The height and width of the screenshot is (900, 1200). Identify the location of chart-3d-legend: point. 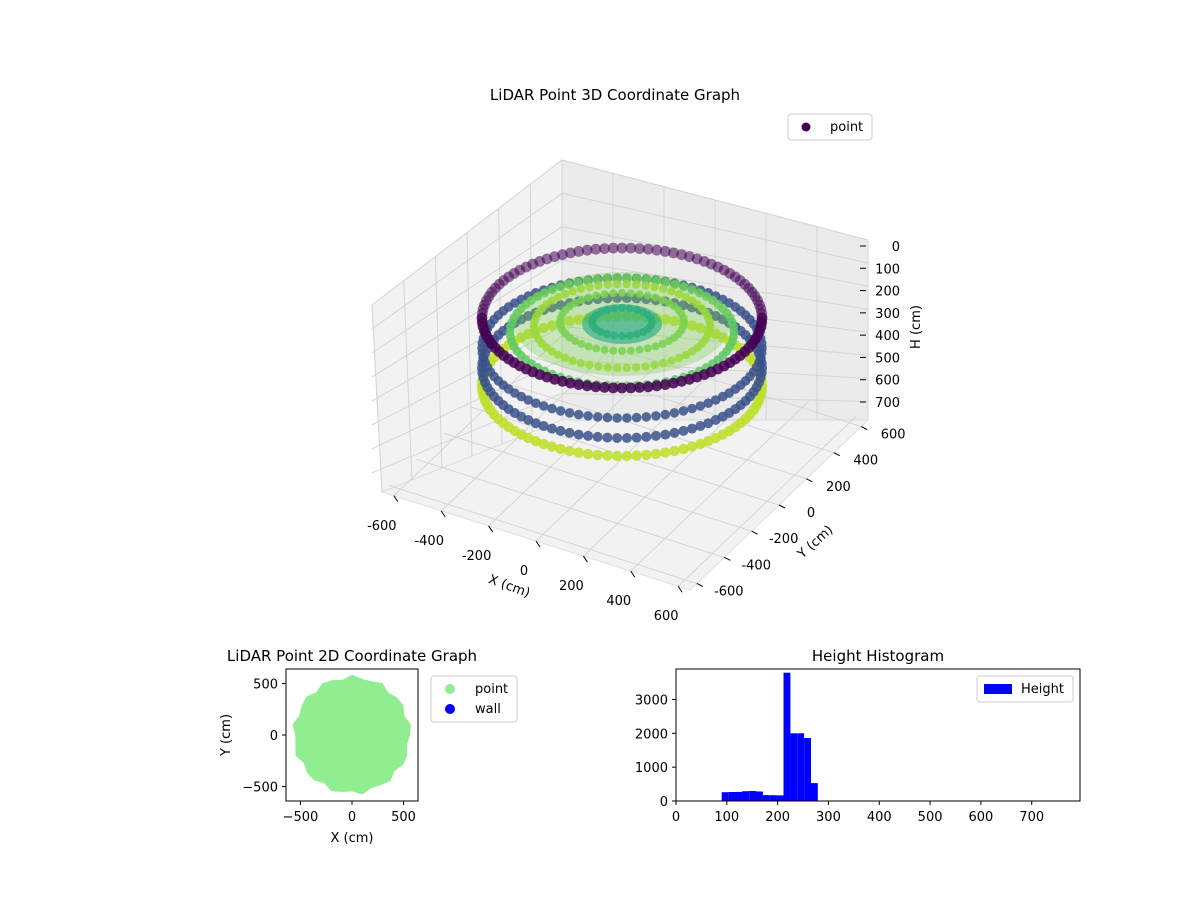
(830, 127).